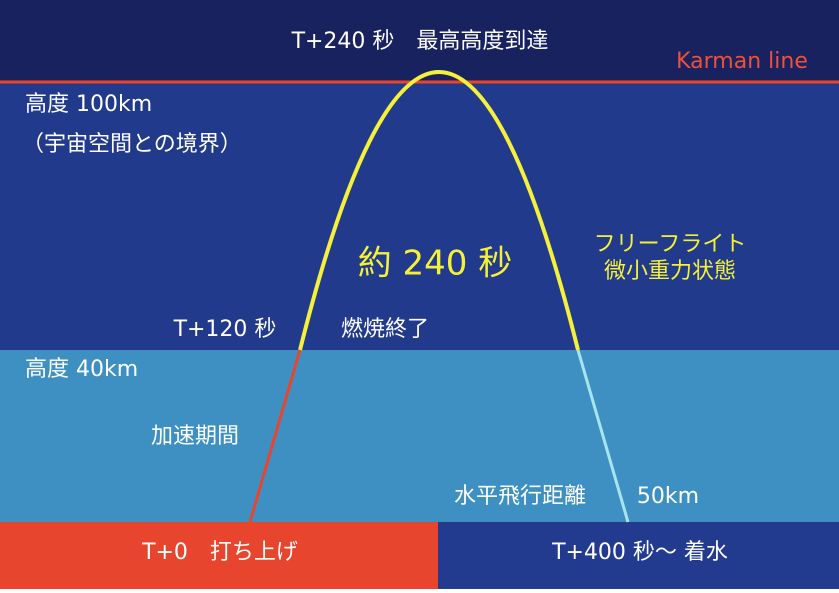 The width and height of the screenshot is (839, 593). What do you see at coordinates (520, 496) in the screenshot?
I see `distance-label: 水平飛行距離` at bounding box center [520, 496].